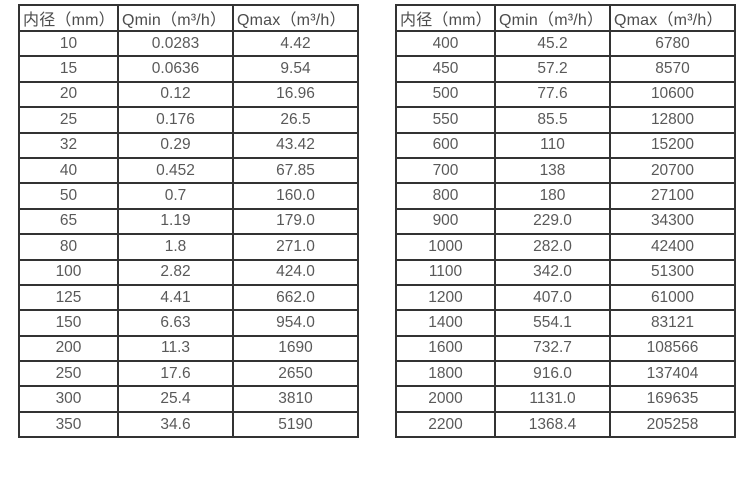  Describe the element at coordinates (68, 247) in the screenshot. I see `table-cell: 80` at that location.